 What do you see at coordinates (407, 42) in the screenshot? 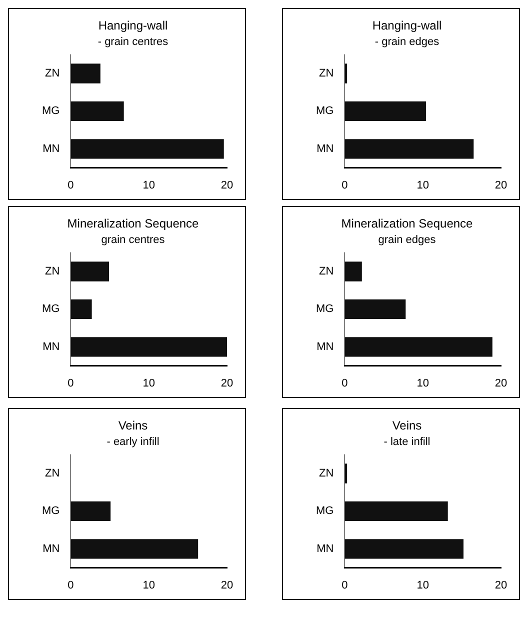
I see `chart-subtitle: - grain edges` at bounding box center [407, 42].